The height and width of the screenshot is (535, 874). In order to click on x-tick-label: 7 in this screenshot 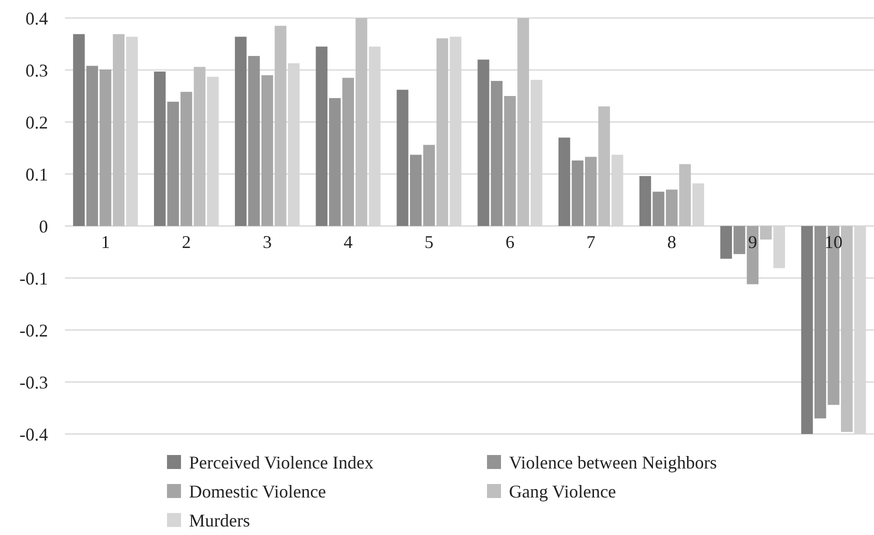, I will do `click(591, 242)`.